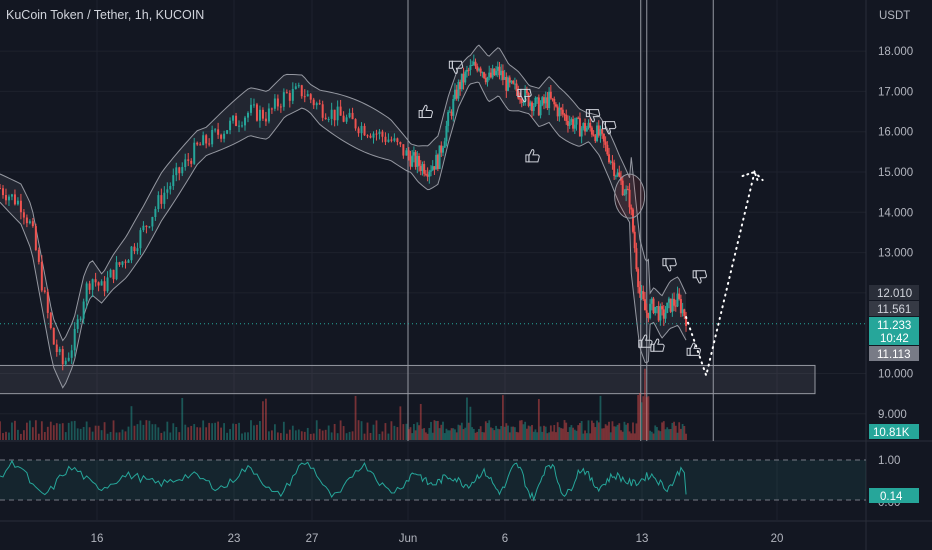 Image resolution: width=932 pixels, height=550 pixels. Describe the element at coordinates (894, 308) in the screenshot. I see `mid-band-badge` at that location.